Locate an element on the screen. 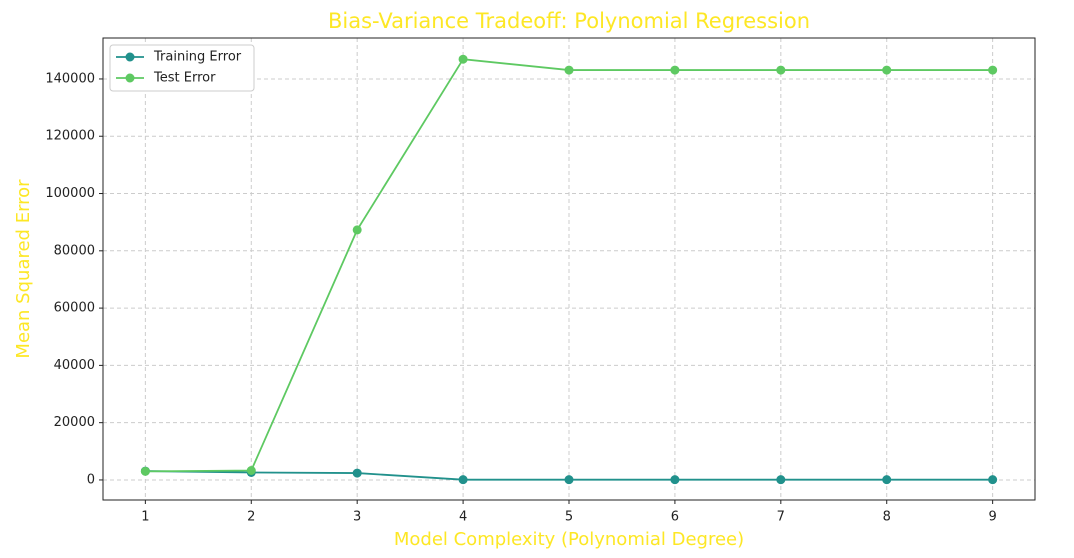 This screenshot has height=558, width=1074. legend-label: Training Error is located at coordinates (197, 57).